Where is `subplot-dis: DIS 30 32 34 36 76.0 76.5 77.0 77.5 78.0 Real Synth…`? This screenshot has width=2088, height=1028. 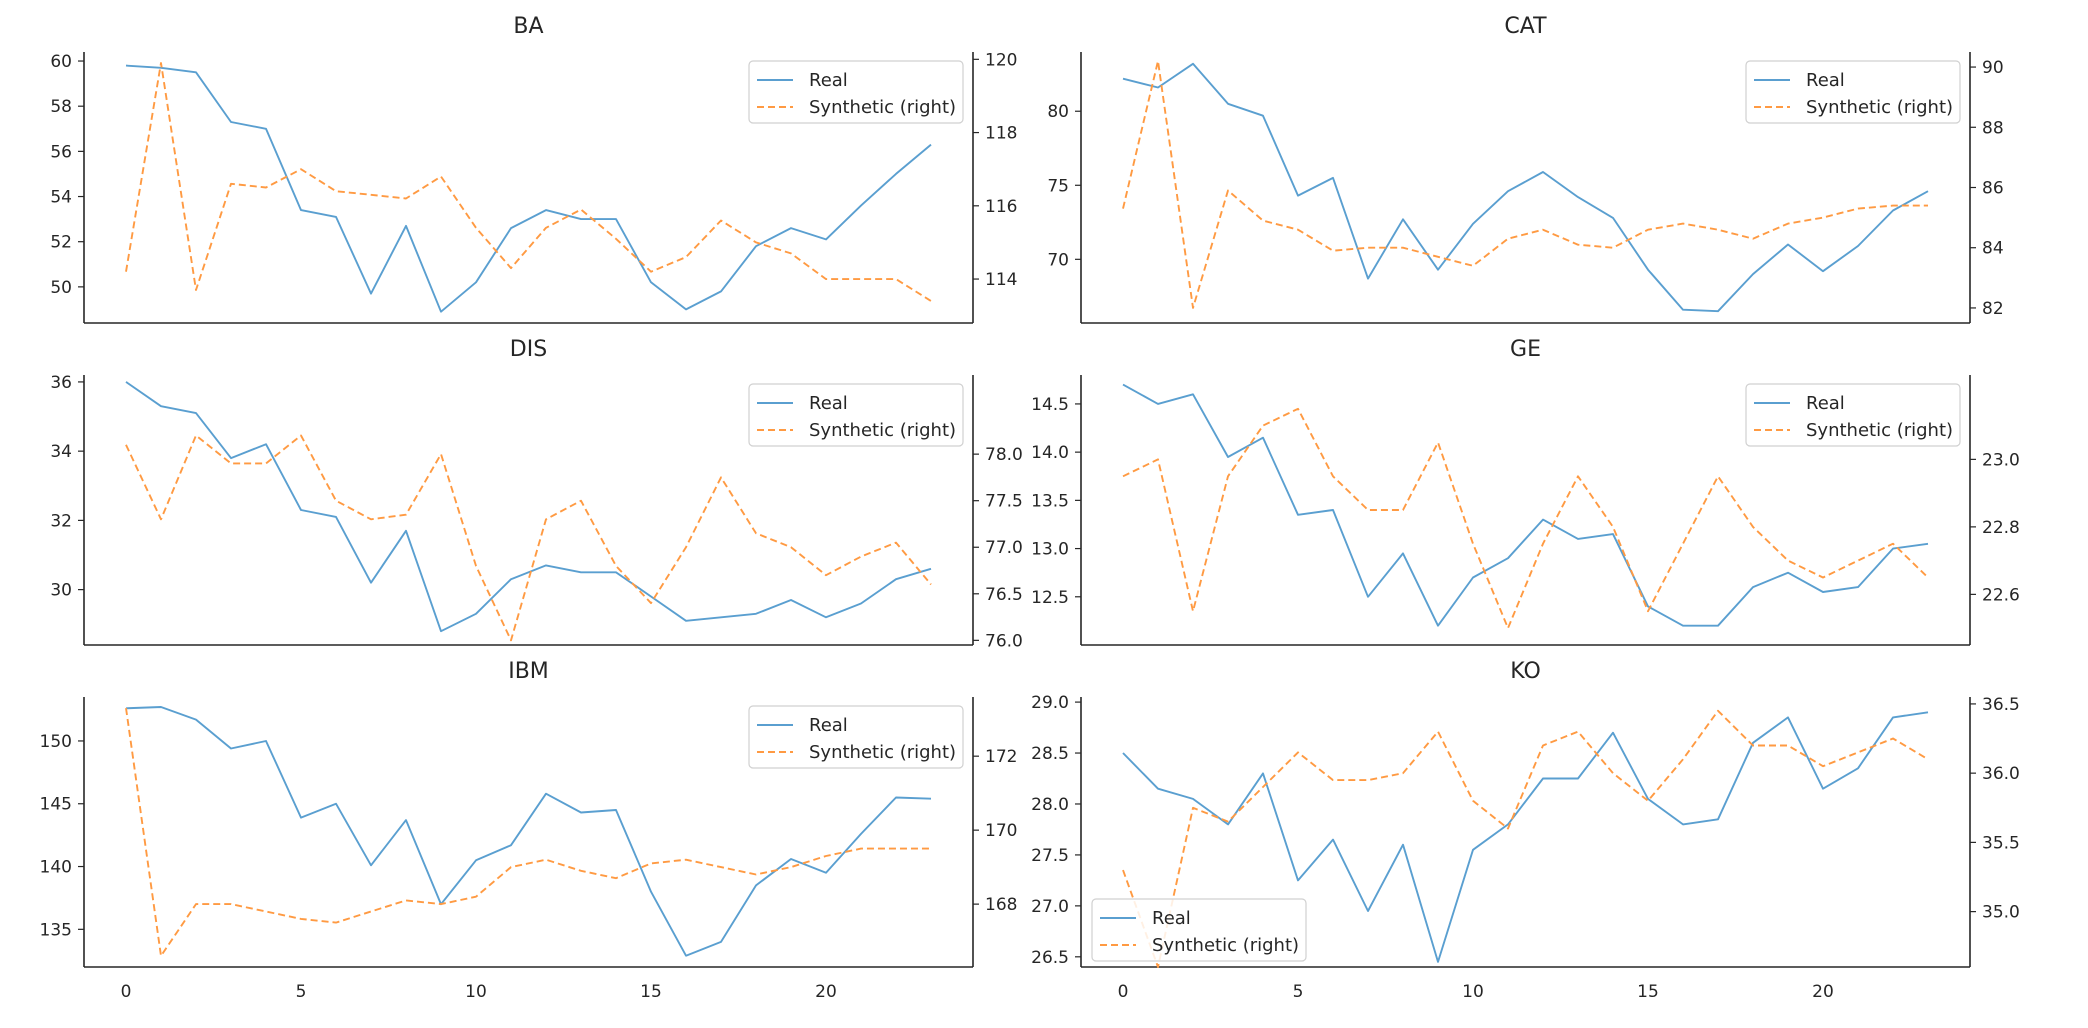
subplot-dis: DIS 30 32 34 36 76.0 76.5 77.0 77.5 78.0 Real Synth… is located at coordinates (536, 494).